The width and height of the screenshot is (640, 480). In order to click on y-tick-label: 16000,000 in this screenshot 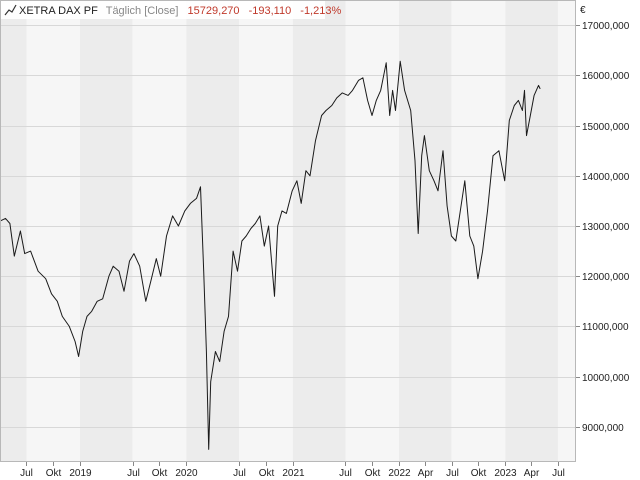, I will do `click(606, 76)`.